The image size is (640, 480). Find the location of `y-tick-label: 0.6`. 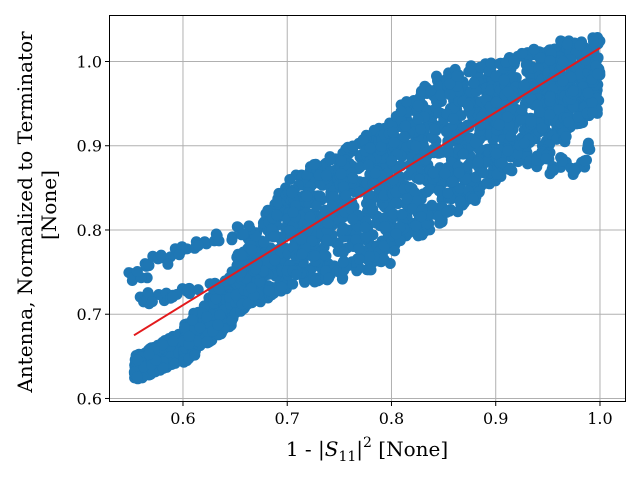

y-tick-label: 0.6 is located at coordinates (89, 398).